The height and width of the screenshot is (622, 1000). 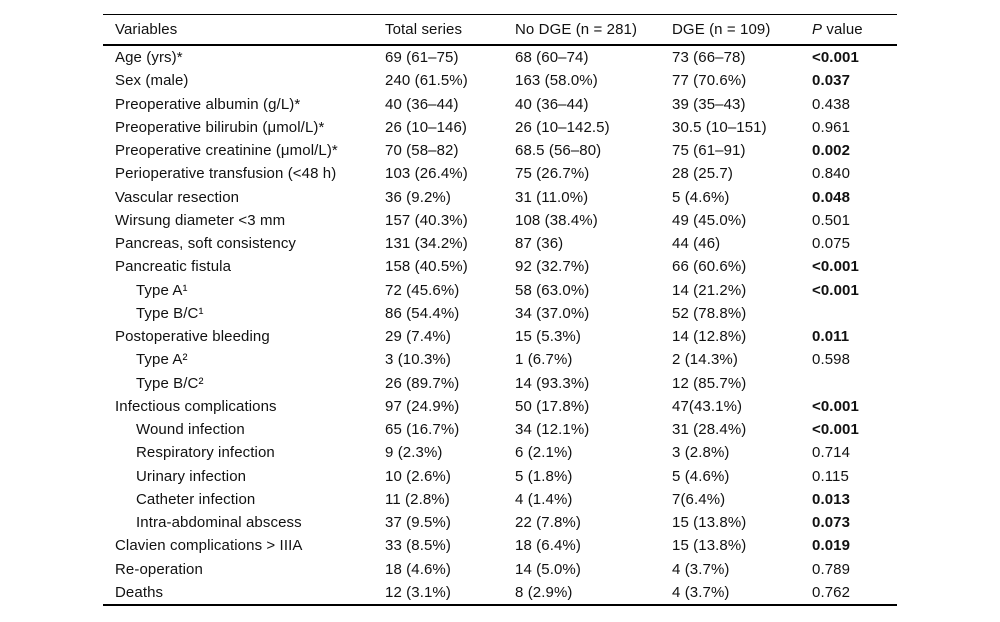 What do you see at coordinates (418, 523) in the screenshot?
I see `cell-total-series: 37 (9.5%)` at bounding box center [418, 523].